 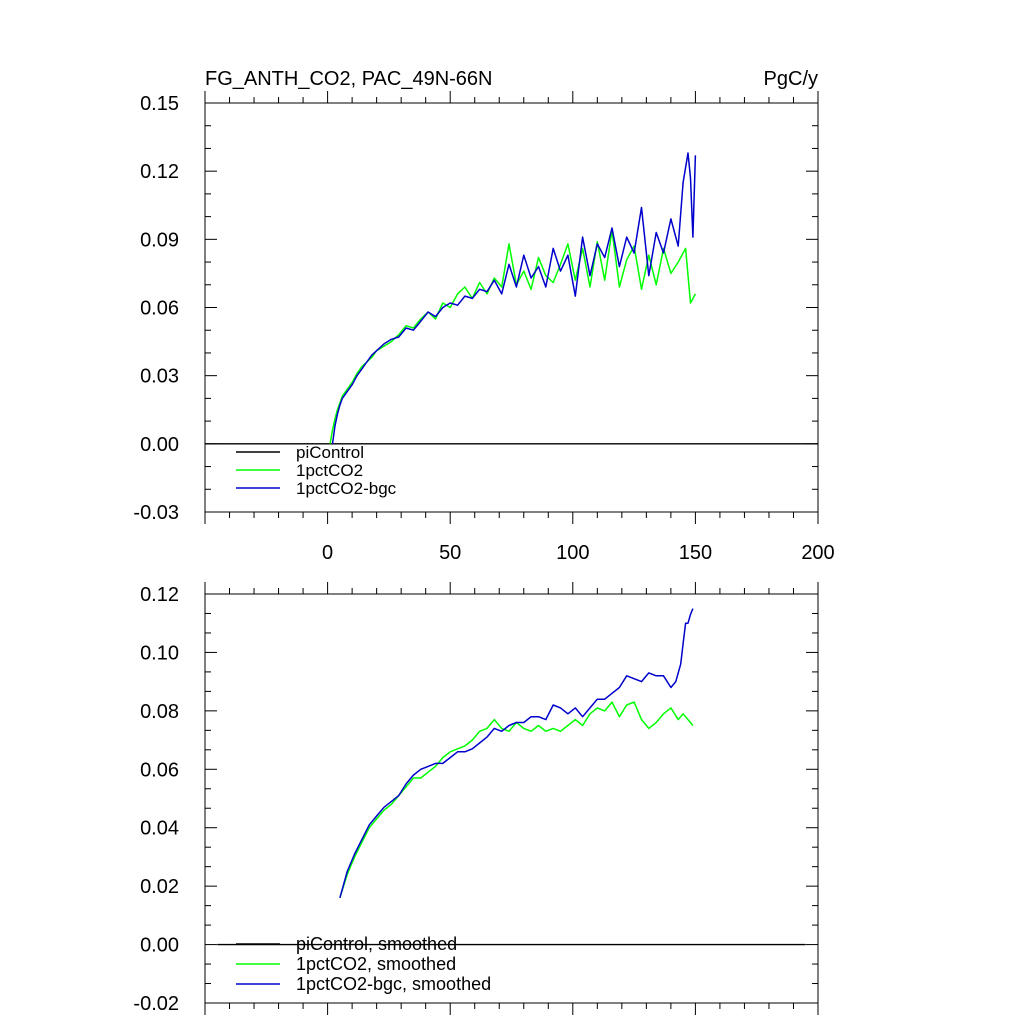 What do you see at coordinates (330, 452) in the screenshot?
I see `legend-label: piControl` at bounding box center [330, 452].